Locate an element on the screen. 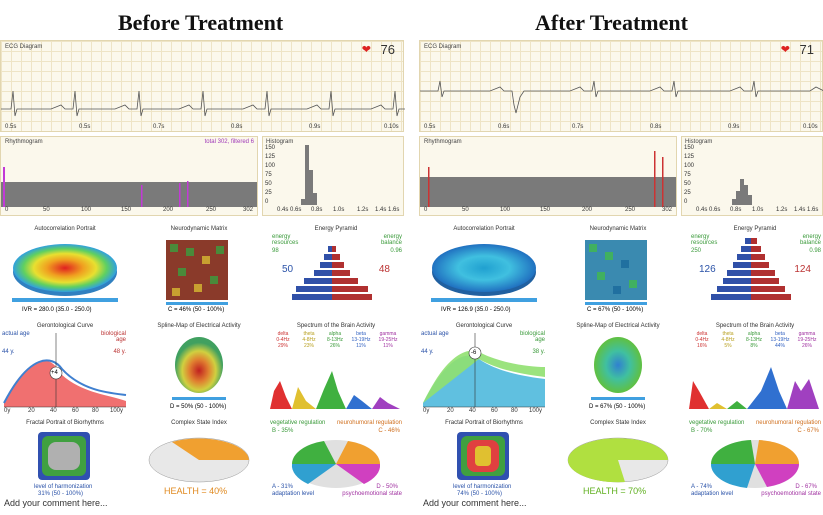  complex-health: HEALTH = 40% is located at coordinates (196, 491).